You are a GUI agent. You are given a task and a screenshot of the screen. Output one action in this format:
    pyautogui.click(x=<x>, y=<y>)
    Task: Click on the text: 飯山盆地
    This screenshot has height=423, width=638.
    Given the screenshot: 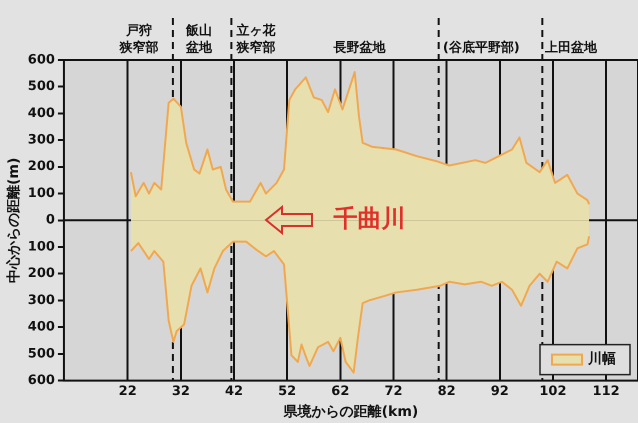 What is the action you would take?
    pyautogui.click(x=198, y=39)
    